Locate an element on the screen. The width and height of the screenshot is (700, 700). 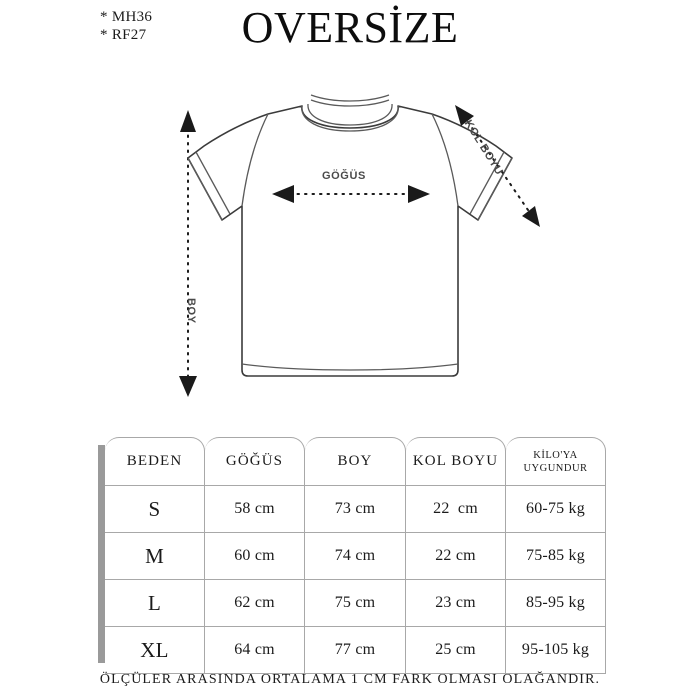
cell-boy: 77 cm is located at coordinates (355, 650).